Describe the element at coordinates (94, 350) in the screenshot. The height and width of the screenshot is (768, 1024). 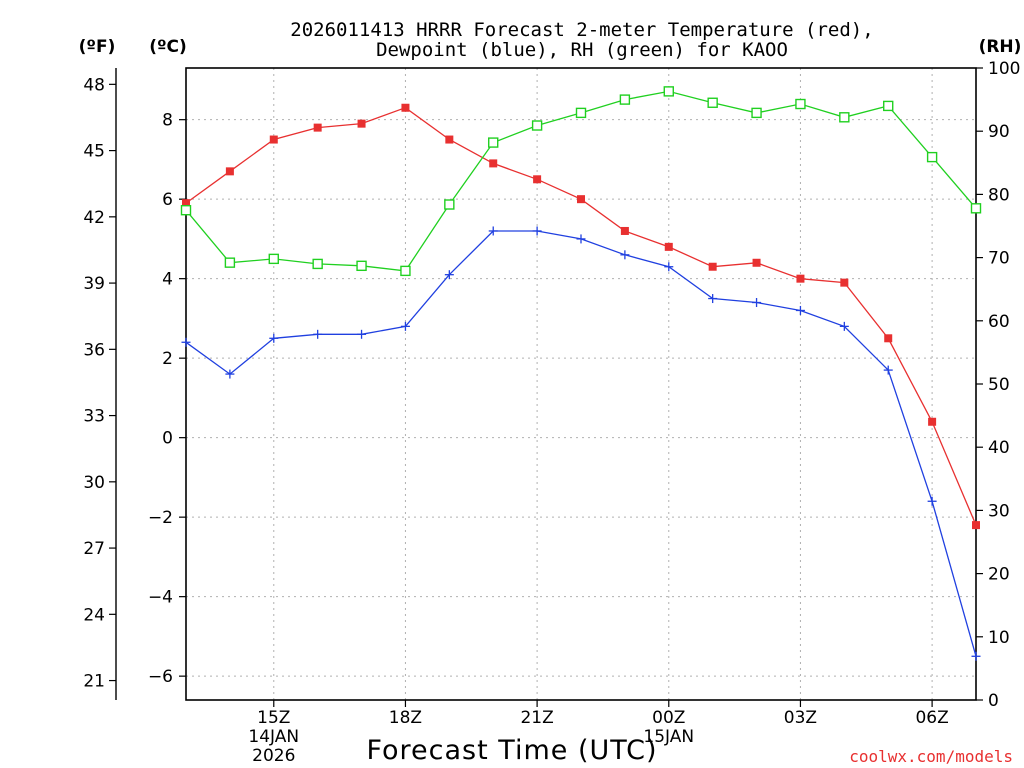
I see `fahrenheit-tick-label: 36` at that location.